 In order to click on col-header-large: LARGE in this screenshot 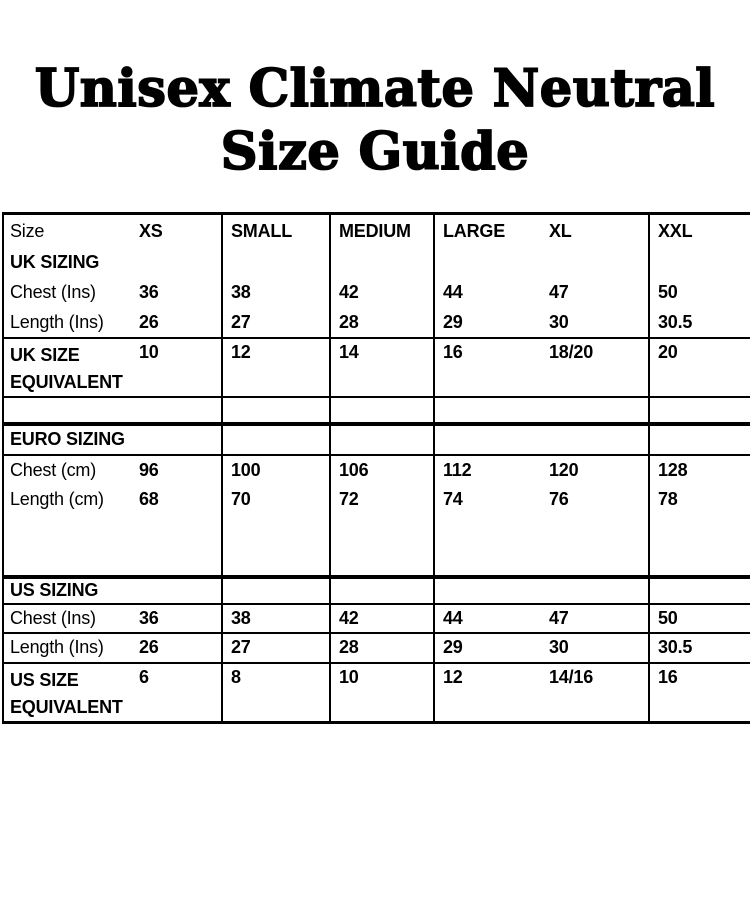, I will do `click(487, 230)`.